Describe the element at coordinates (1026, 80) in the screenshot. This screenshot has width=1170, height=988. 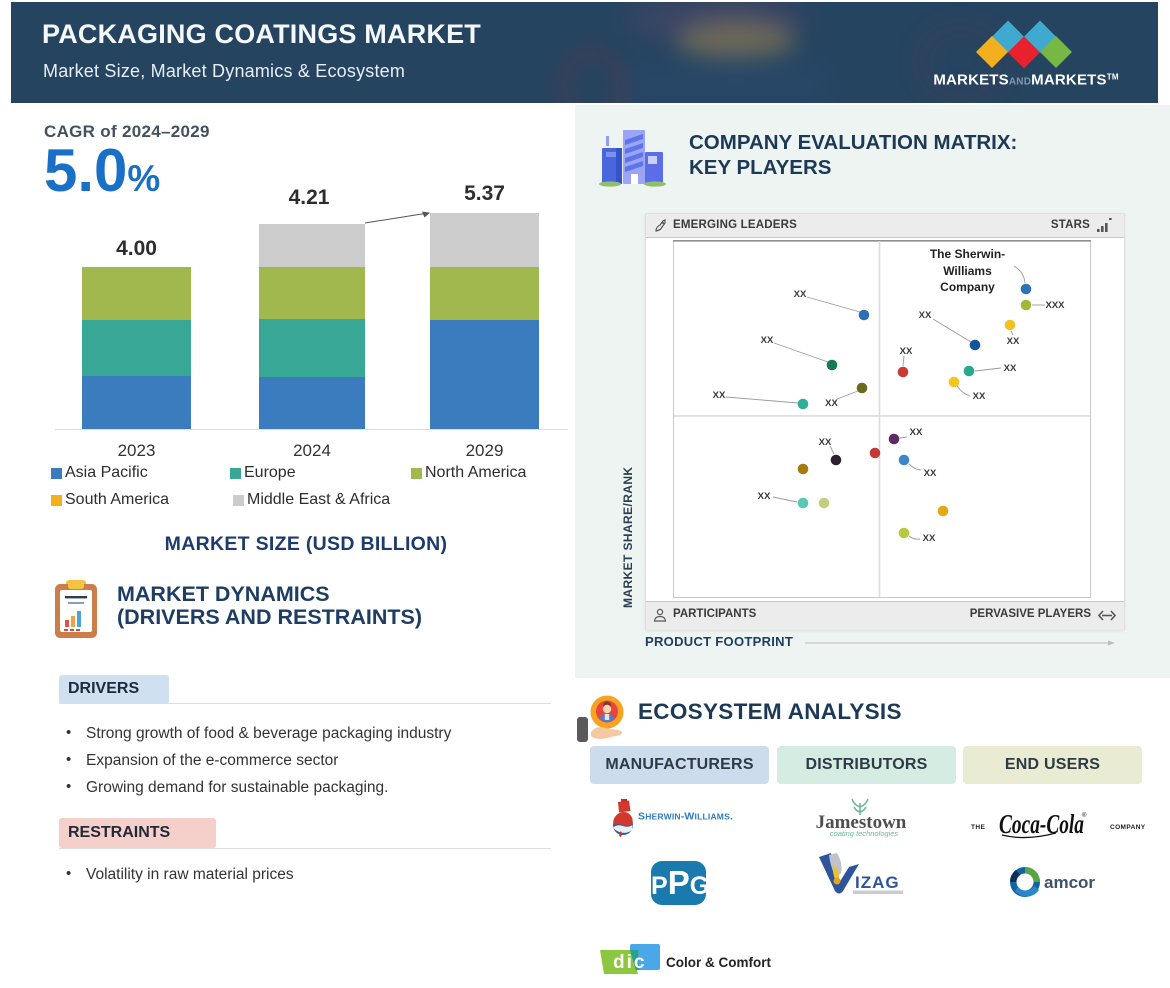
I see `svg-text: MARKETSANDMARKETSTM` at that location.